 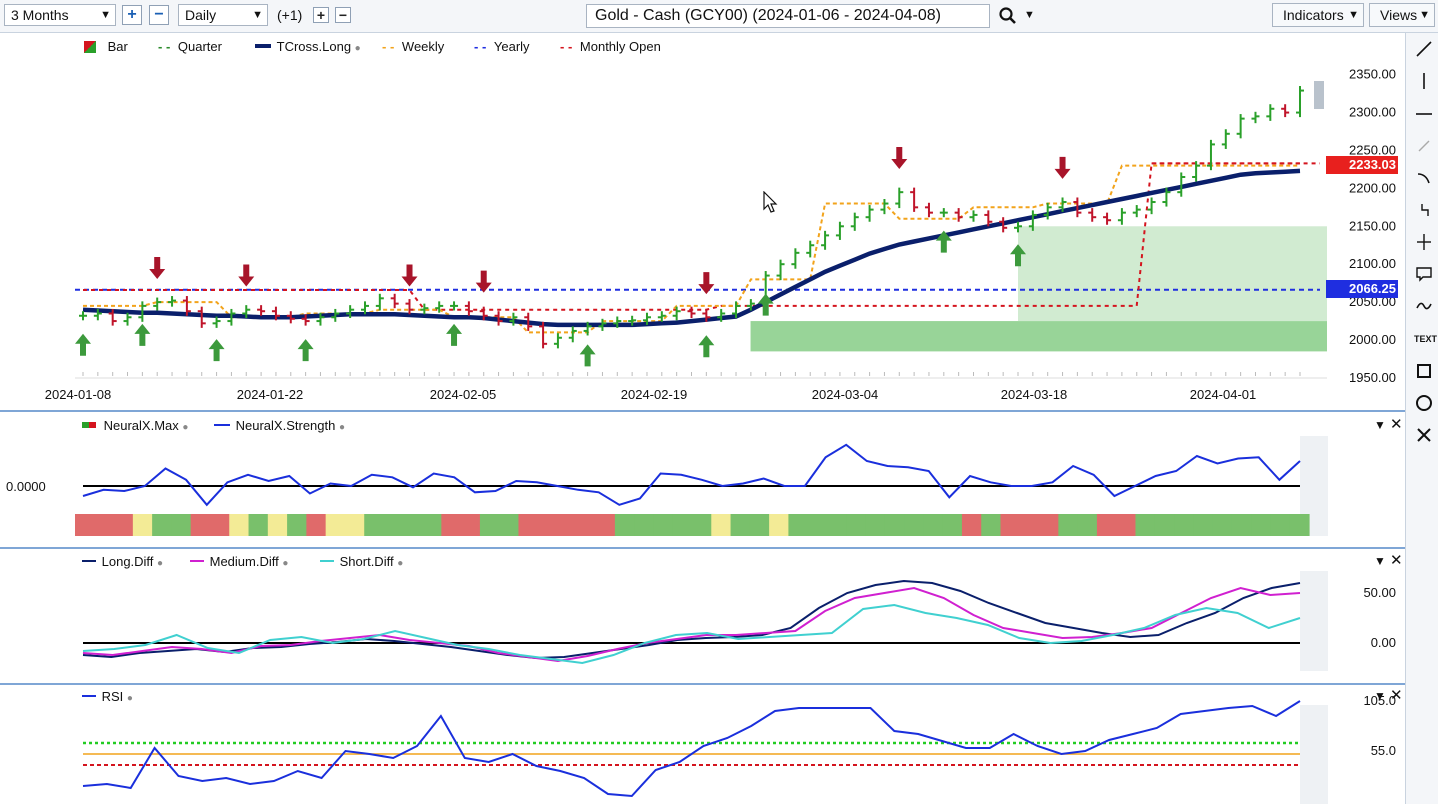 I want to click on medium-diff-line, so click(x=691, y=624).